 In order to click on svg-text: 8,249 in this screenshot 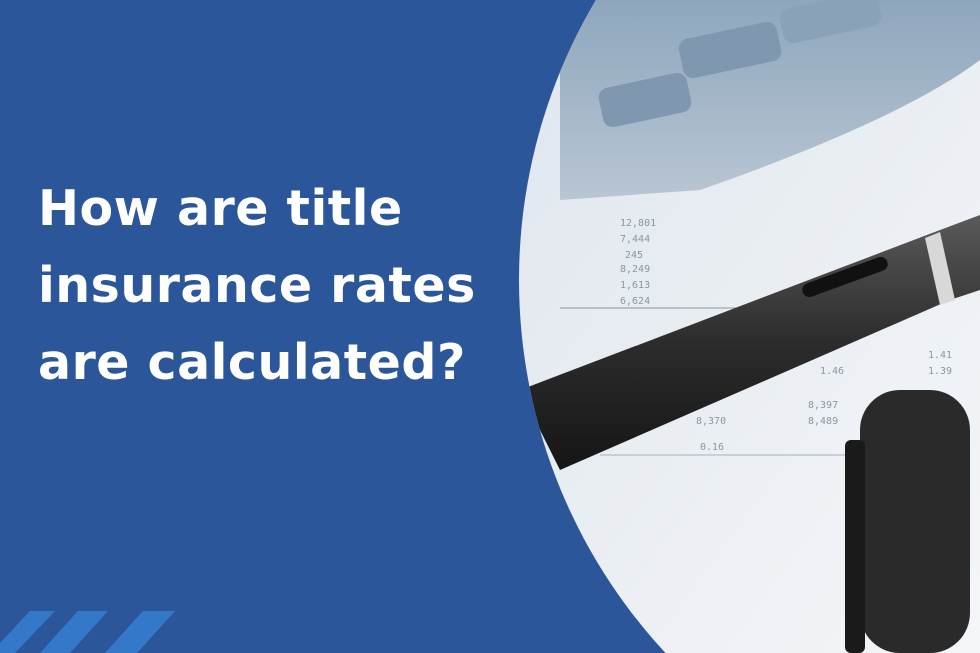, I will do `click(635, 269)`.